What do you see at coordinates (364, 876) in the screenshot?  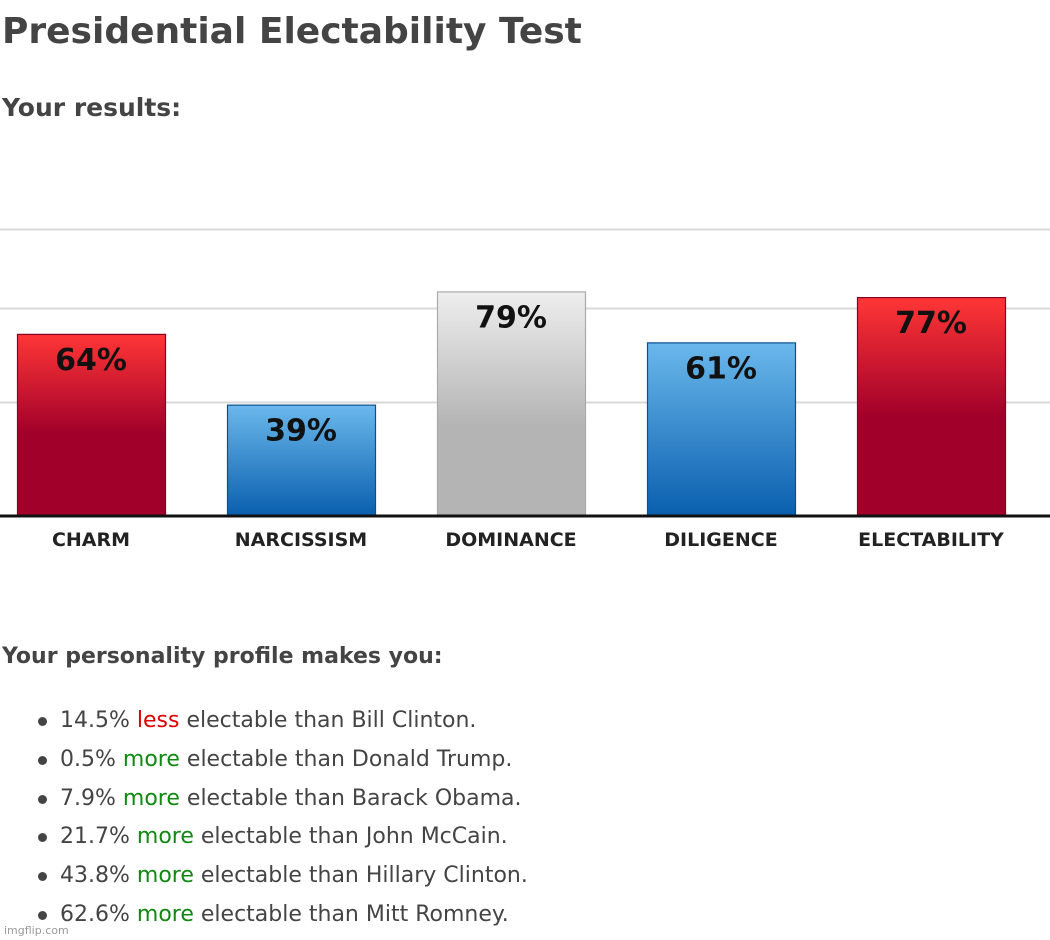 I see `comparison-rest: electable than Hillary Clinton.` at bounding box center [364, 876].